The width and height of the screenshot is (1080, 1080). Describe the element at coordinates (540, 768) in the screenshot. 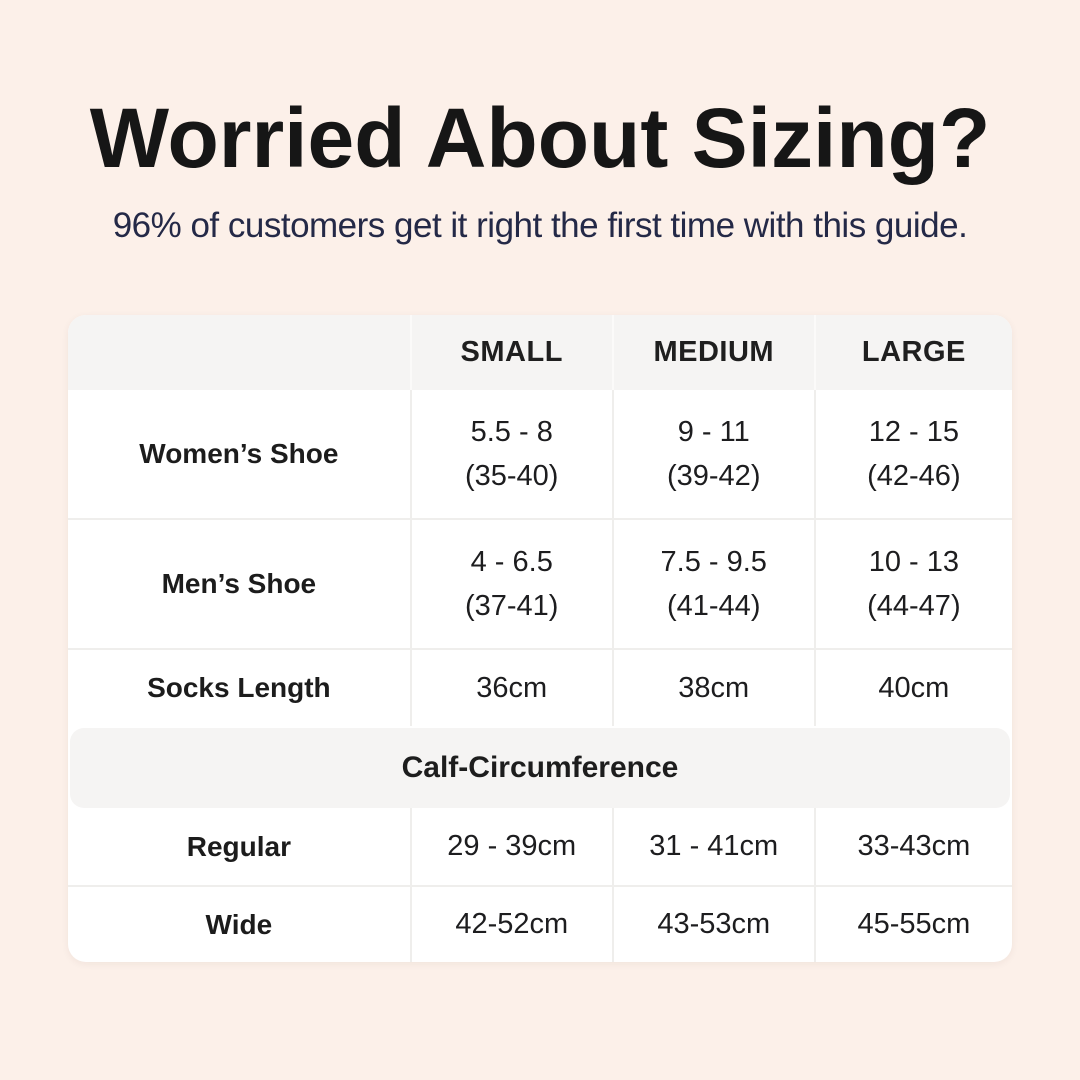

I see `section-header-calf-circumference: Calf-Circumference` at that location.